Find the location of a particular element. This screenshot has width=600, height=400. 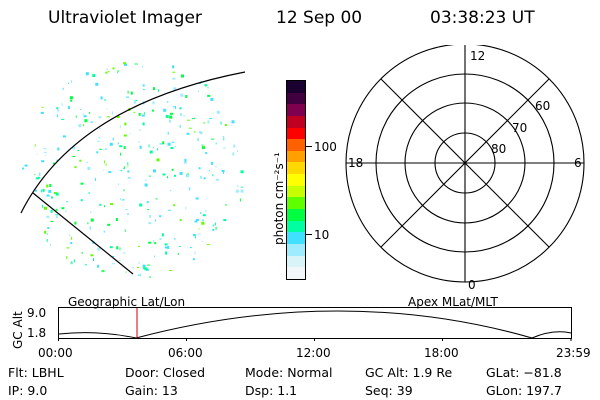

status-filter: Flt: LBHL is located at coordinates (36, 372).